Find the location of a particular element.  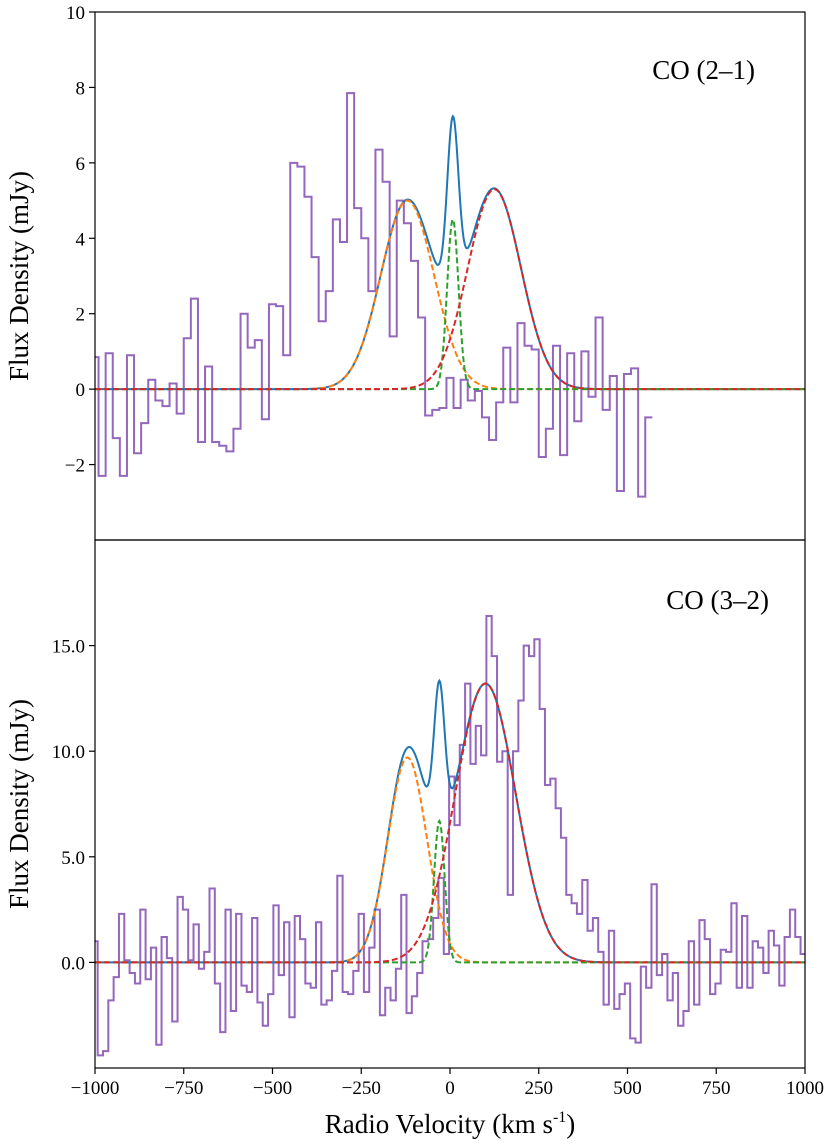

y-tick-label: 4 is located at coordinates (81, 239).